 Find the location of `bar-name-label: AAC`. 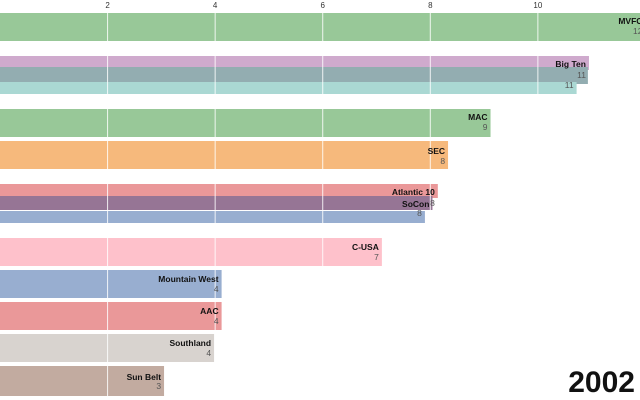

bar-name-label: AAC is located at coordinates (209, 311).